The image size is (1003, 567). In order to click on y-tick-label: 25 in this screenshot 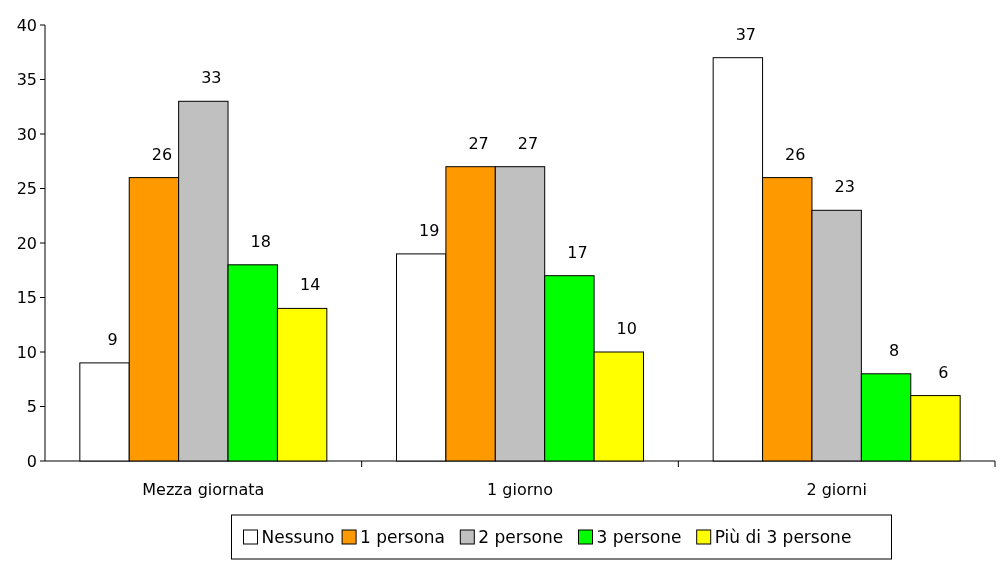, I will do `click(26, 189)`.